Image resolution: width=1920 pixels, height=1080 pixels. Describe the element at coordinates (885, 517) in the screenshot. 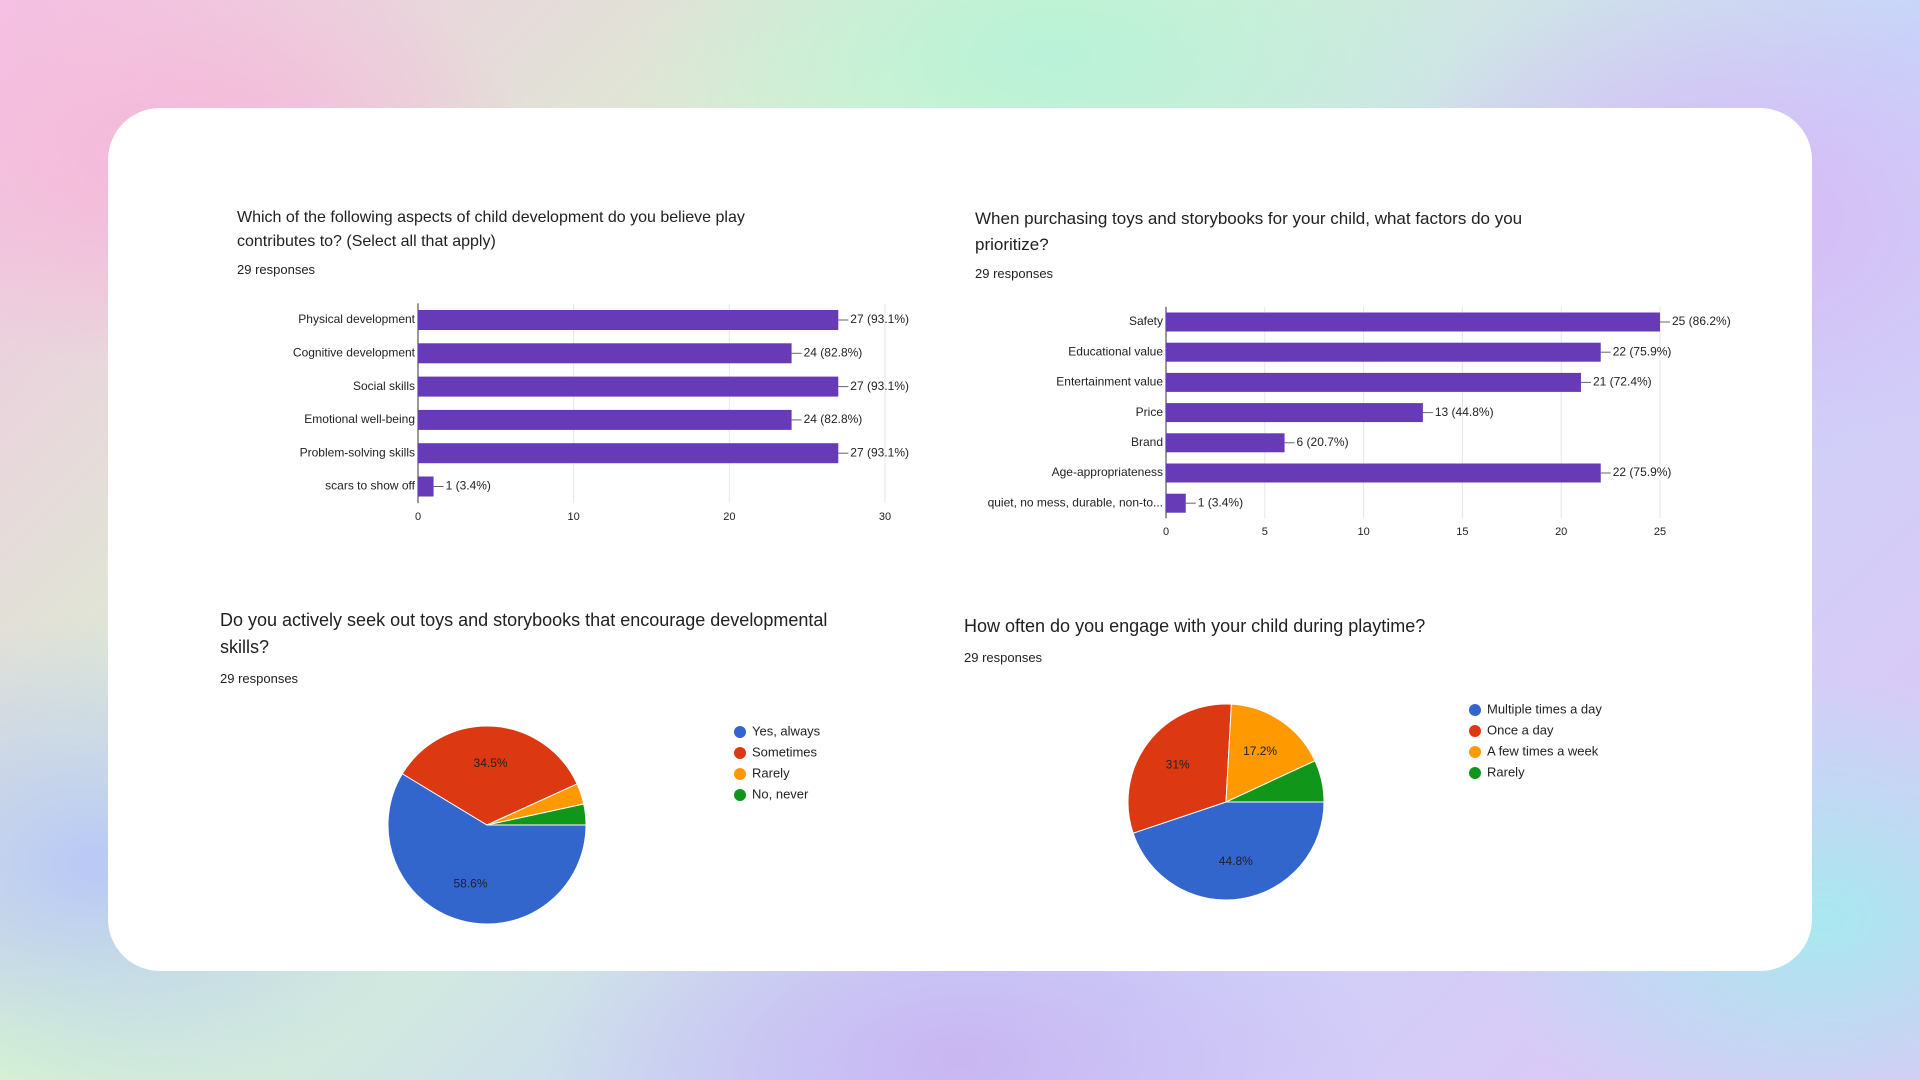

I see `x-tick-label: 30` at that location.